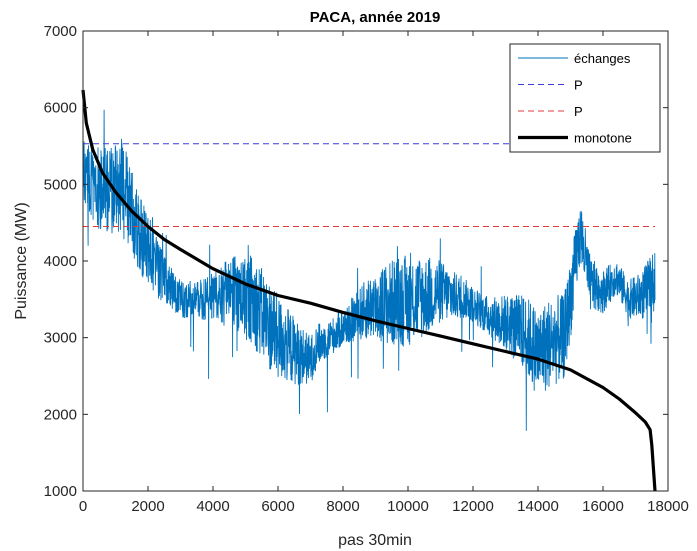 The height and width of the screenshot is (551, 697). Describe the element at coordinates (603, 506) in the screenshot. I see `x-tick-label: 16000` at that location.